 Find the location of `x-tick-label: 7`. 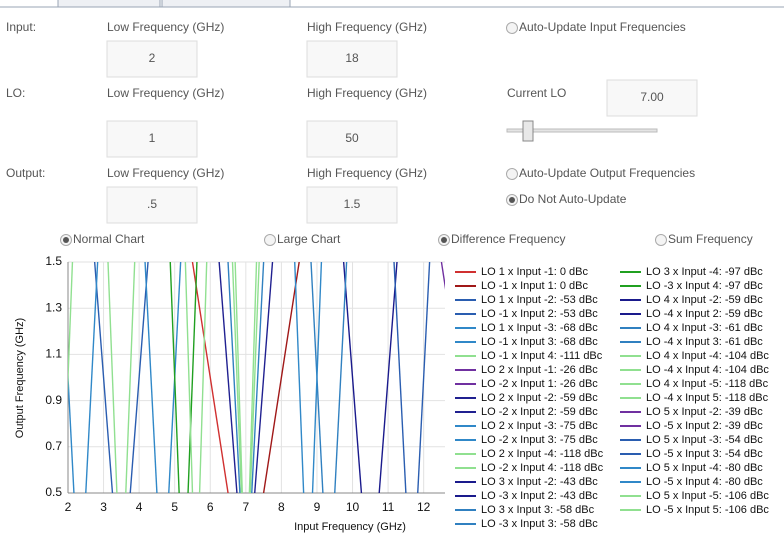

x-tick-label: 7 is located at coordinates (245, 507).